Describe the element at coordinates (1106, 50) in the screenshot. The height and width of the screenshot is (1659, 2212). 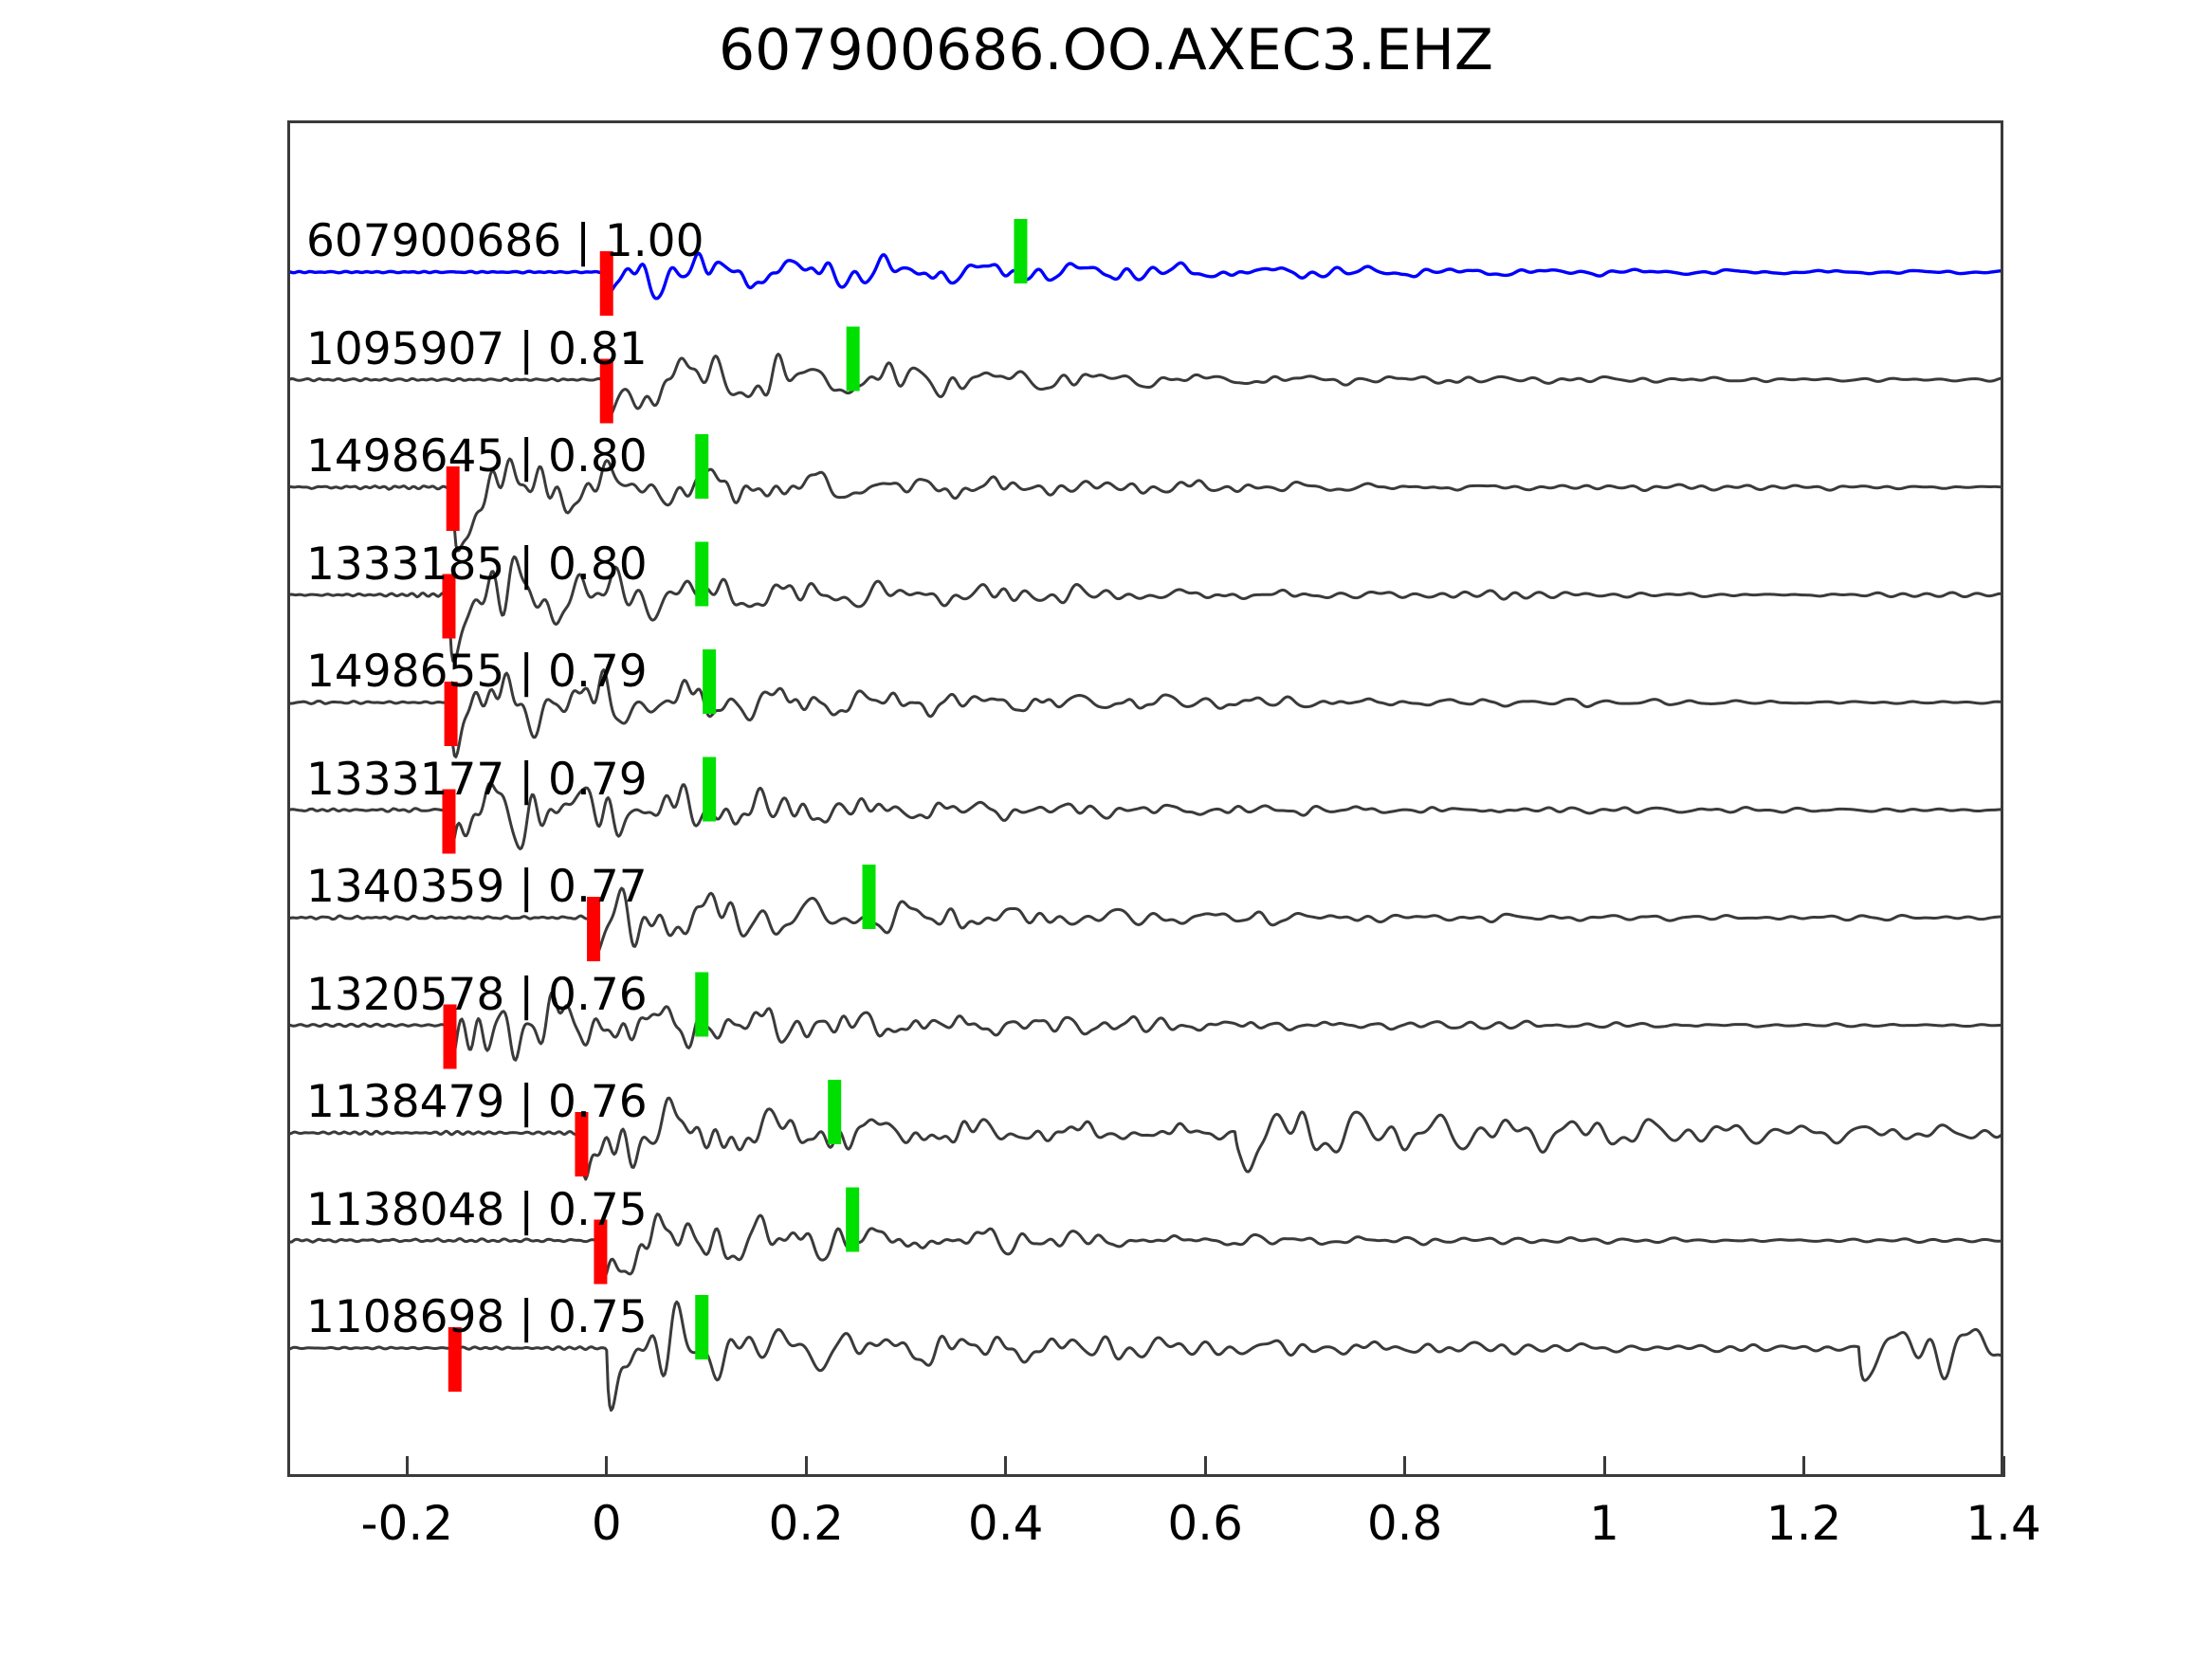
I see `page-title: 607900686.OO.AXEC3.EHZ` at that location.